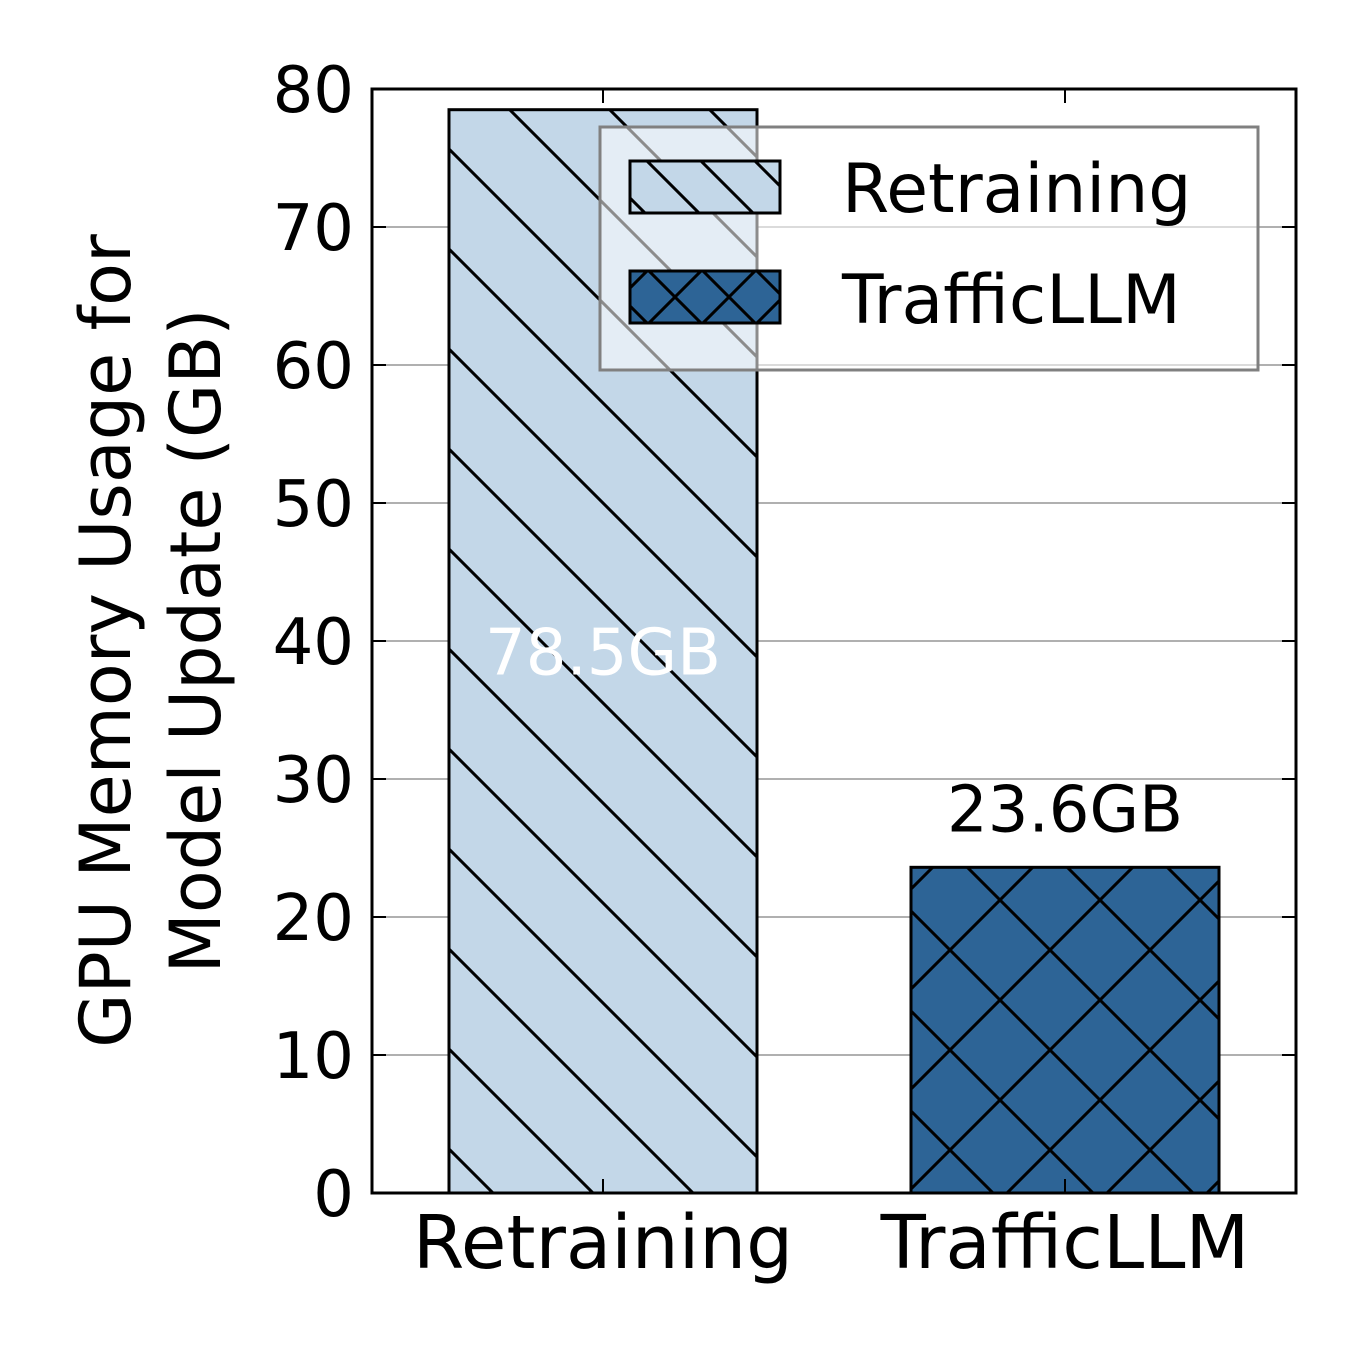 This screenshot has height=1350, width=1350. I want to click on y-axis-title: GPU Memory Usage for Model Update (GB), so click(151, 641).